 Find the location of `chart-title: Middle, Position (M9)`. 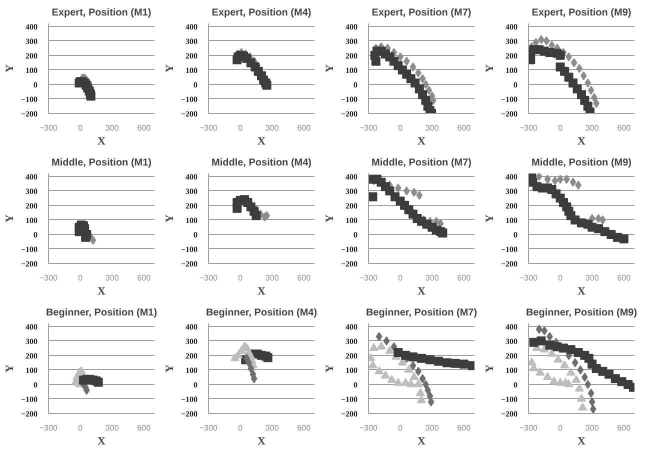

chart-title: Middle, Position (M9) is located at coordinates (582, 163).